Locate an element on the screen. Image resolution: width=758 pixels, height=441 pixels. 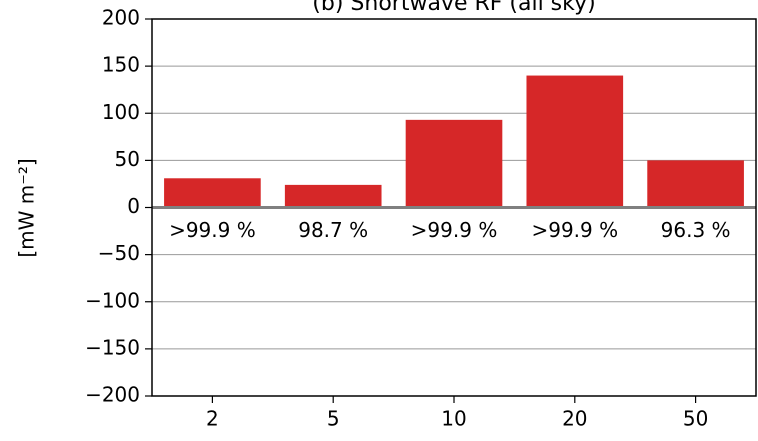
y-tick-label: −100 is located at coordinates (112, 300).